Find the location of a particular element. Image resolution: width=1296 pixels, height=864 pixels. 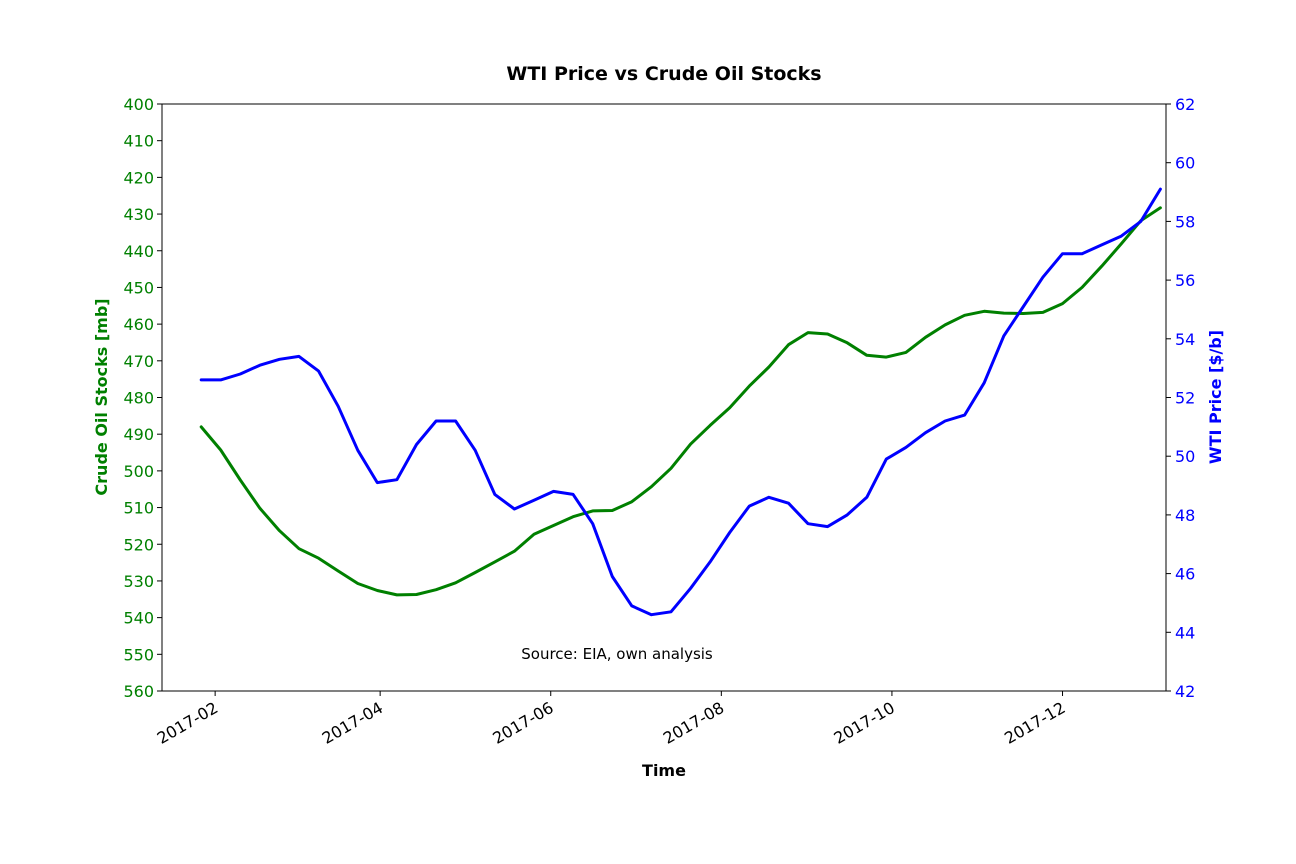

right-axis-ticks: 42 44 46 48 50 52 54 56 58 60 62 is located at coordinates (1180, 398).